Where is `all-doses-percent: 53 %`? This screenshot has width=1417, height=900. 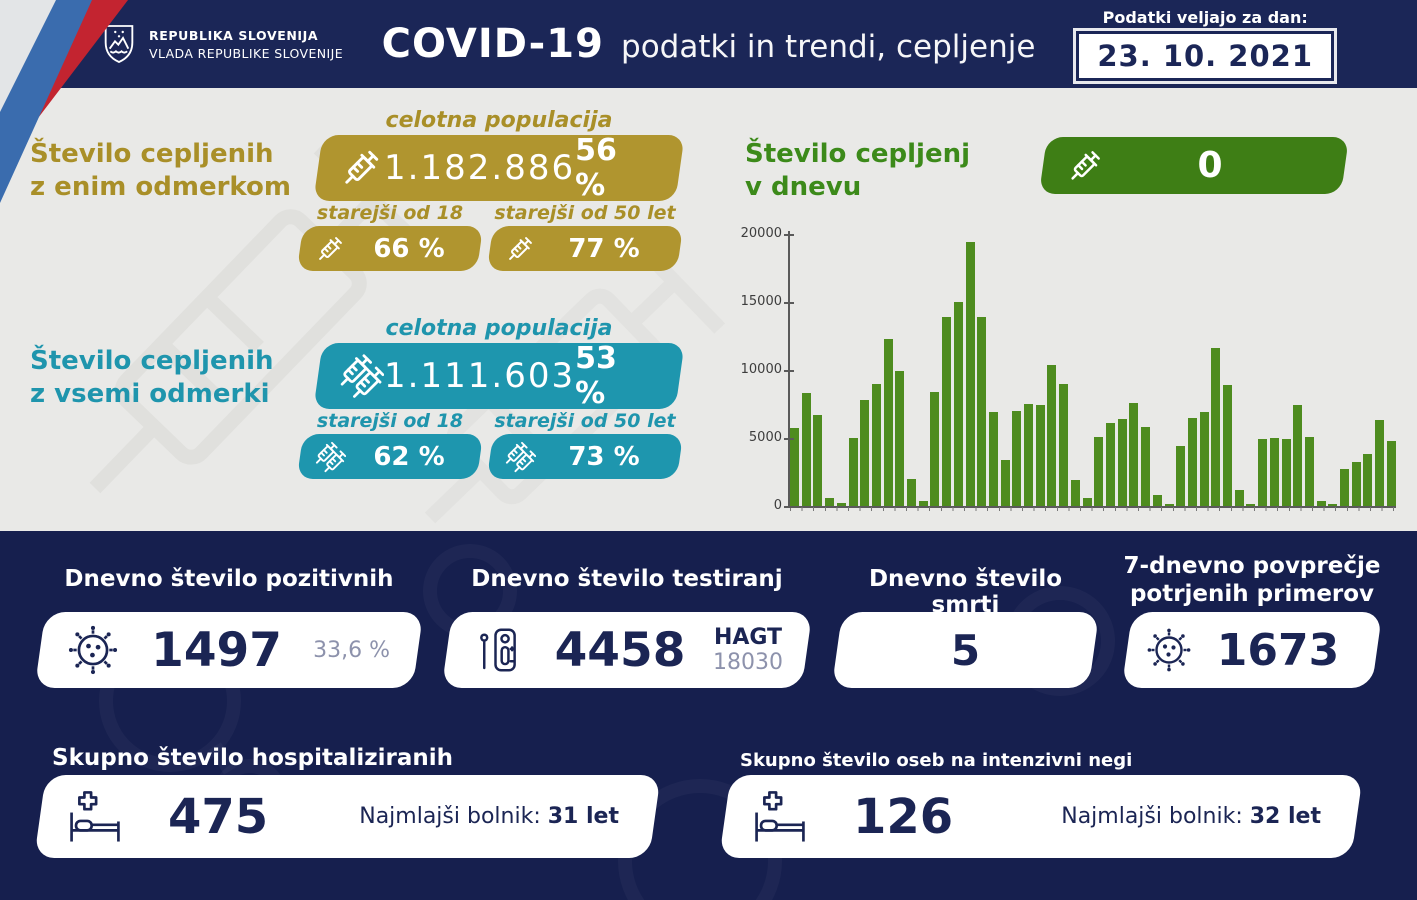 all-doses-percent: 53 % is located at coordinates (596, 376).